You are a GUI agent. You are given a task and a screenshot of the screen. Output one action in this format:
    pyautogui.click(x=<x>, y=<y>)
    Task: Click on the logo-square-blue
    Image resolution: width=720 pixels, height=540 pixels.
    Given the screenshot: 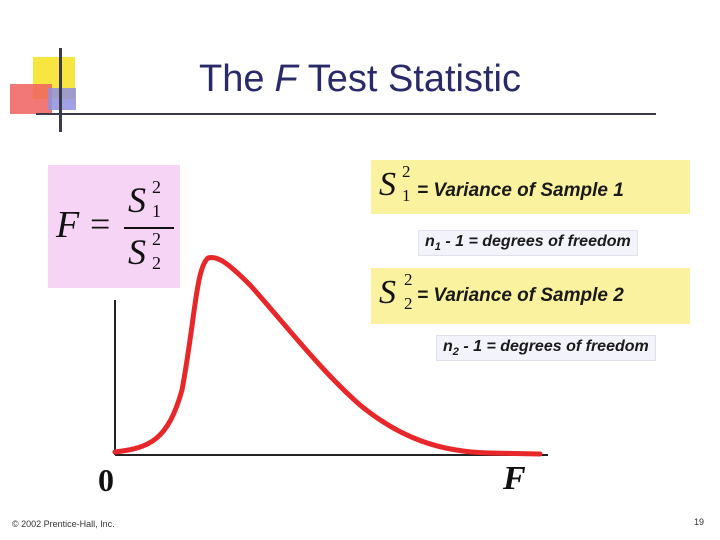 What is the action you would take?
    pyautogui.click(x=62, y=99)
    